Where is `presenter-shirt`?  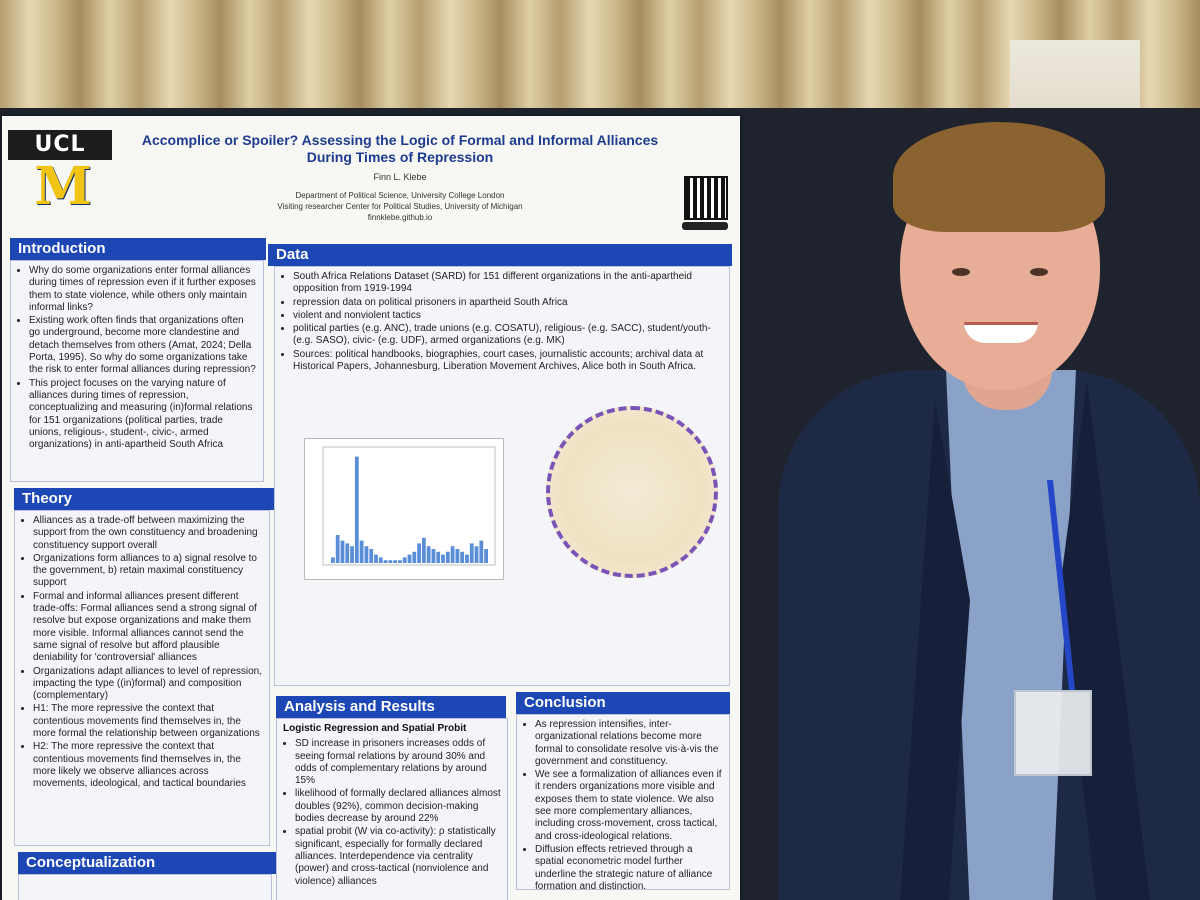
presenter-shirt is located at coordinates (1011, 635).